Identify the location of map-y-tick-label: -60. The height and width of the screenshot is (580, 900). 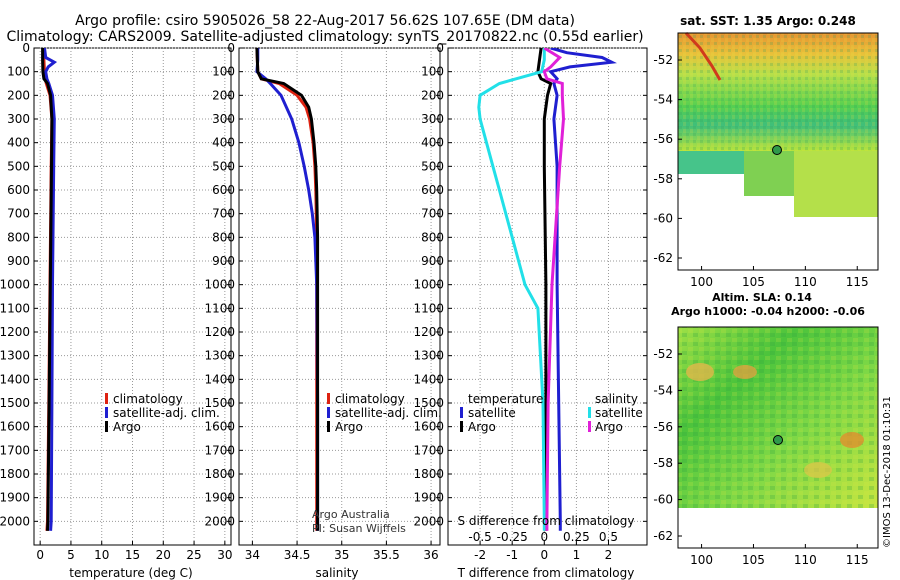
(663, 218).